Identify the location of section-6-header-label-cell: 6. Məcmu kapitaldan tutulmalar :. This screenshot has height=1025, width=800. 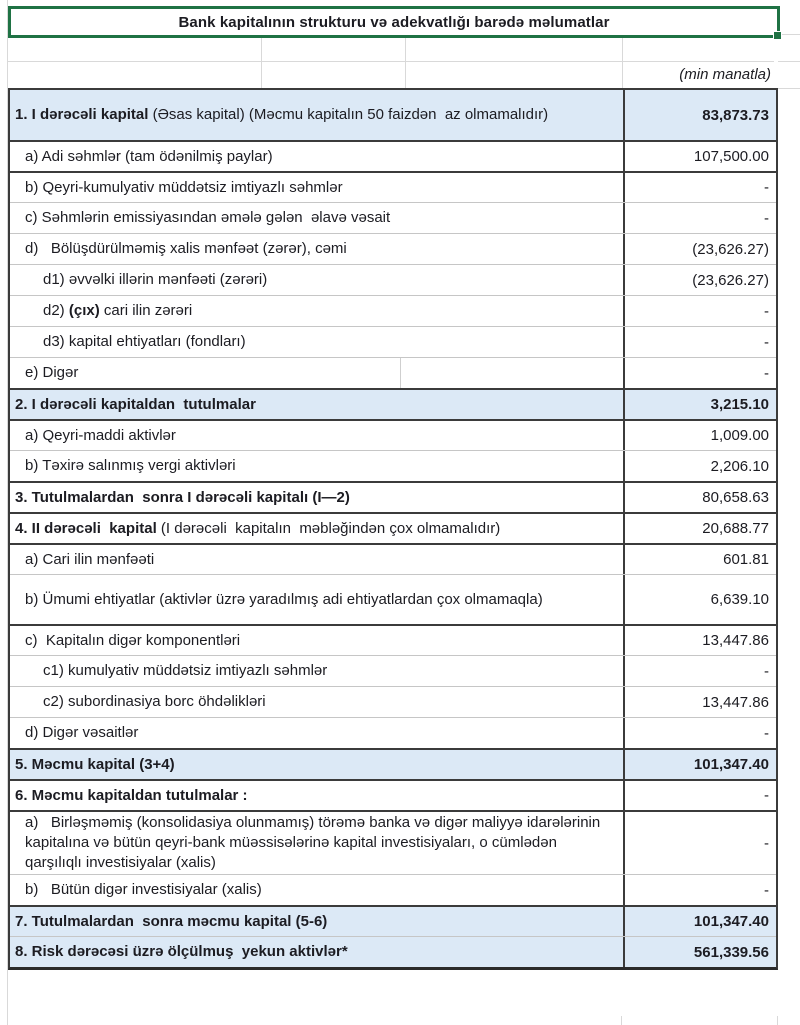
(316, 795).